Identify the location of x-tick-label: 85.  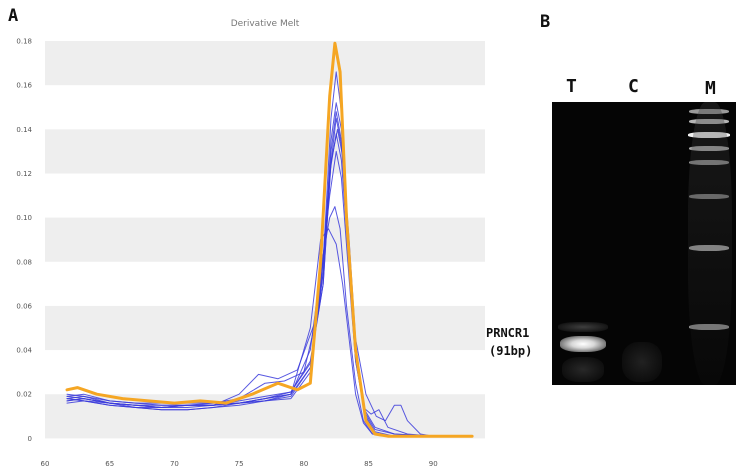
(368, 464).